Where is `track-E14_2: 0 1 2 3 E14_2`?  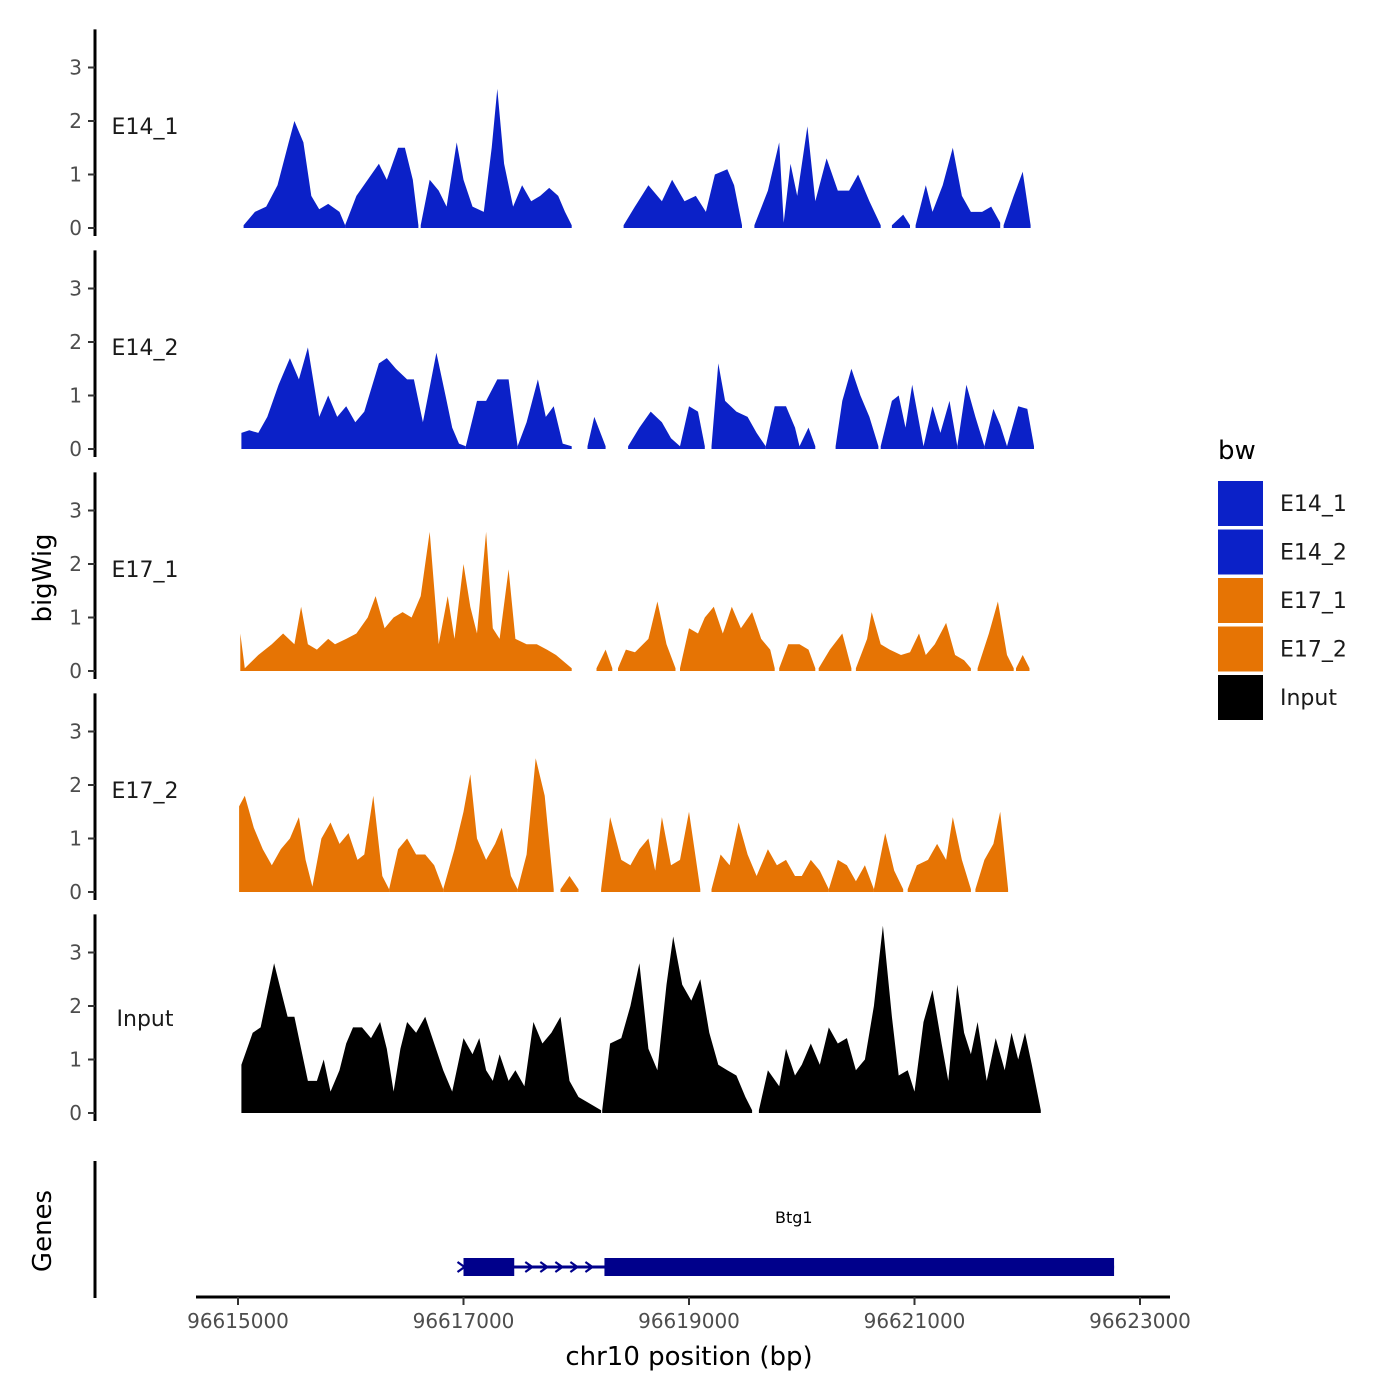 track-E14_2: 0 1 2 3 E14_2 is located at coordinates (551, 355).